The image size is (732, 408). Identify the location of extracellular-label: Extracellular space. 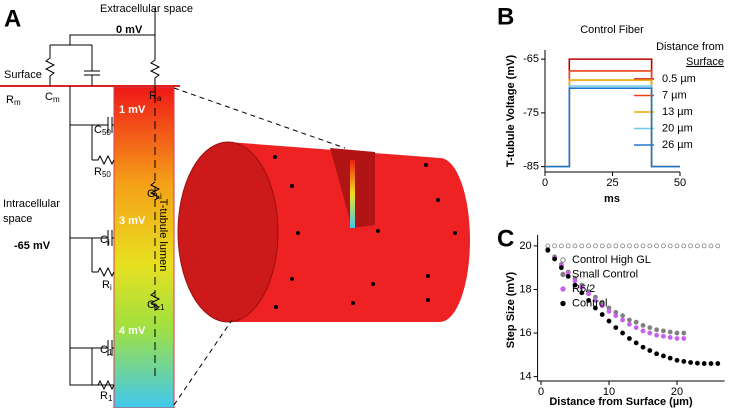
(146, 9).